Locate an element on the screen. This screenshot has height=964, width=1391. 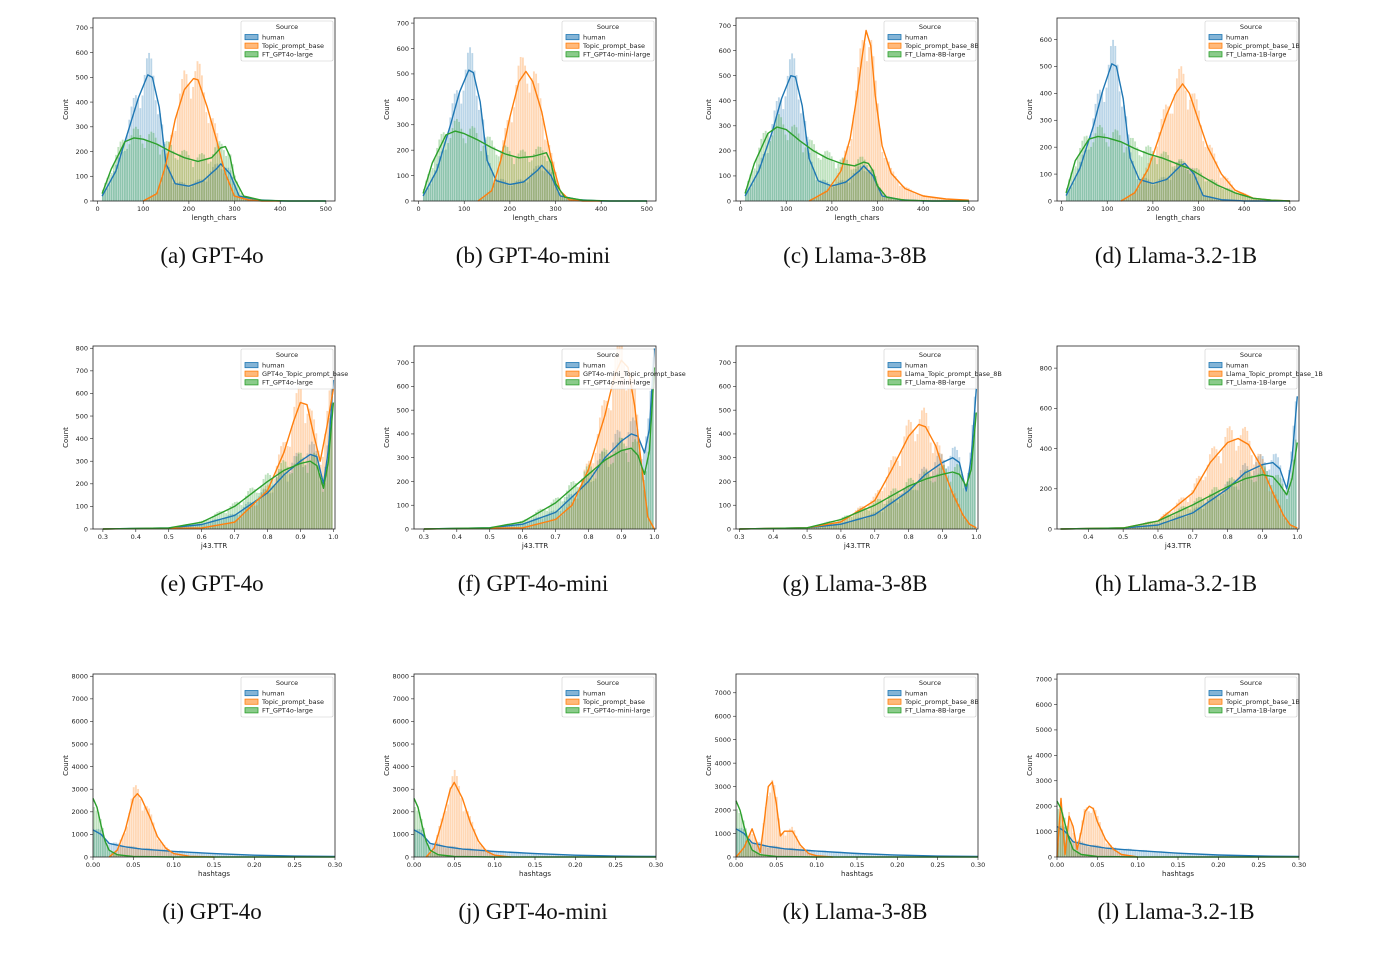
x-tick-label: 0.6 is located at coordinates (201, 537).